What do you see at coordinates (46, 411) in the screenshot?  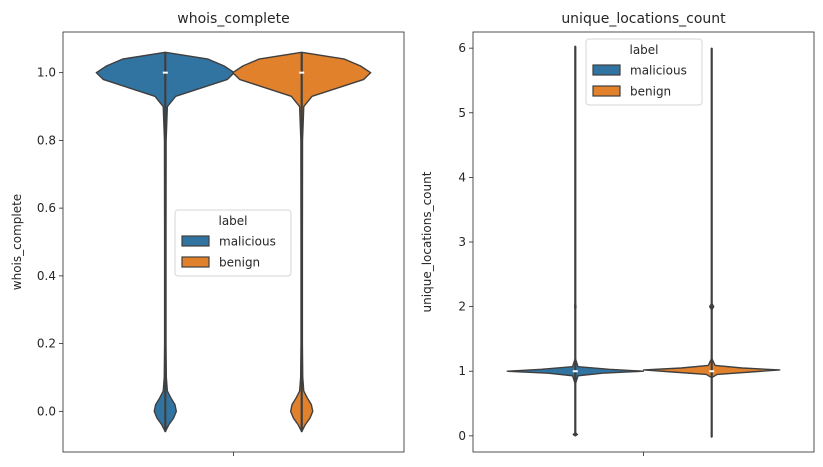 I see `y-tick-label: 0.0` at bounding box center [46, 411].